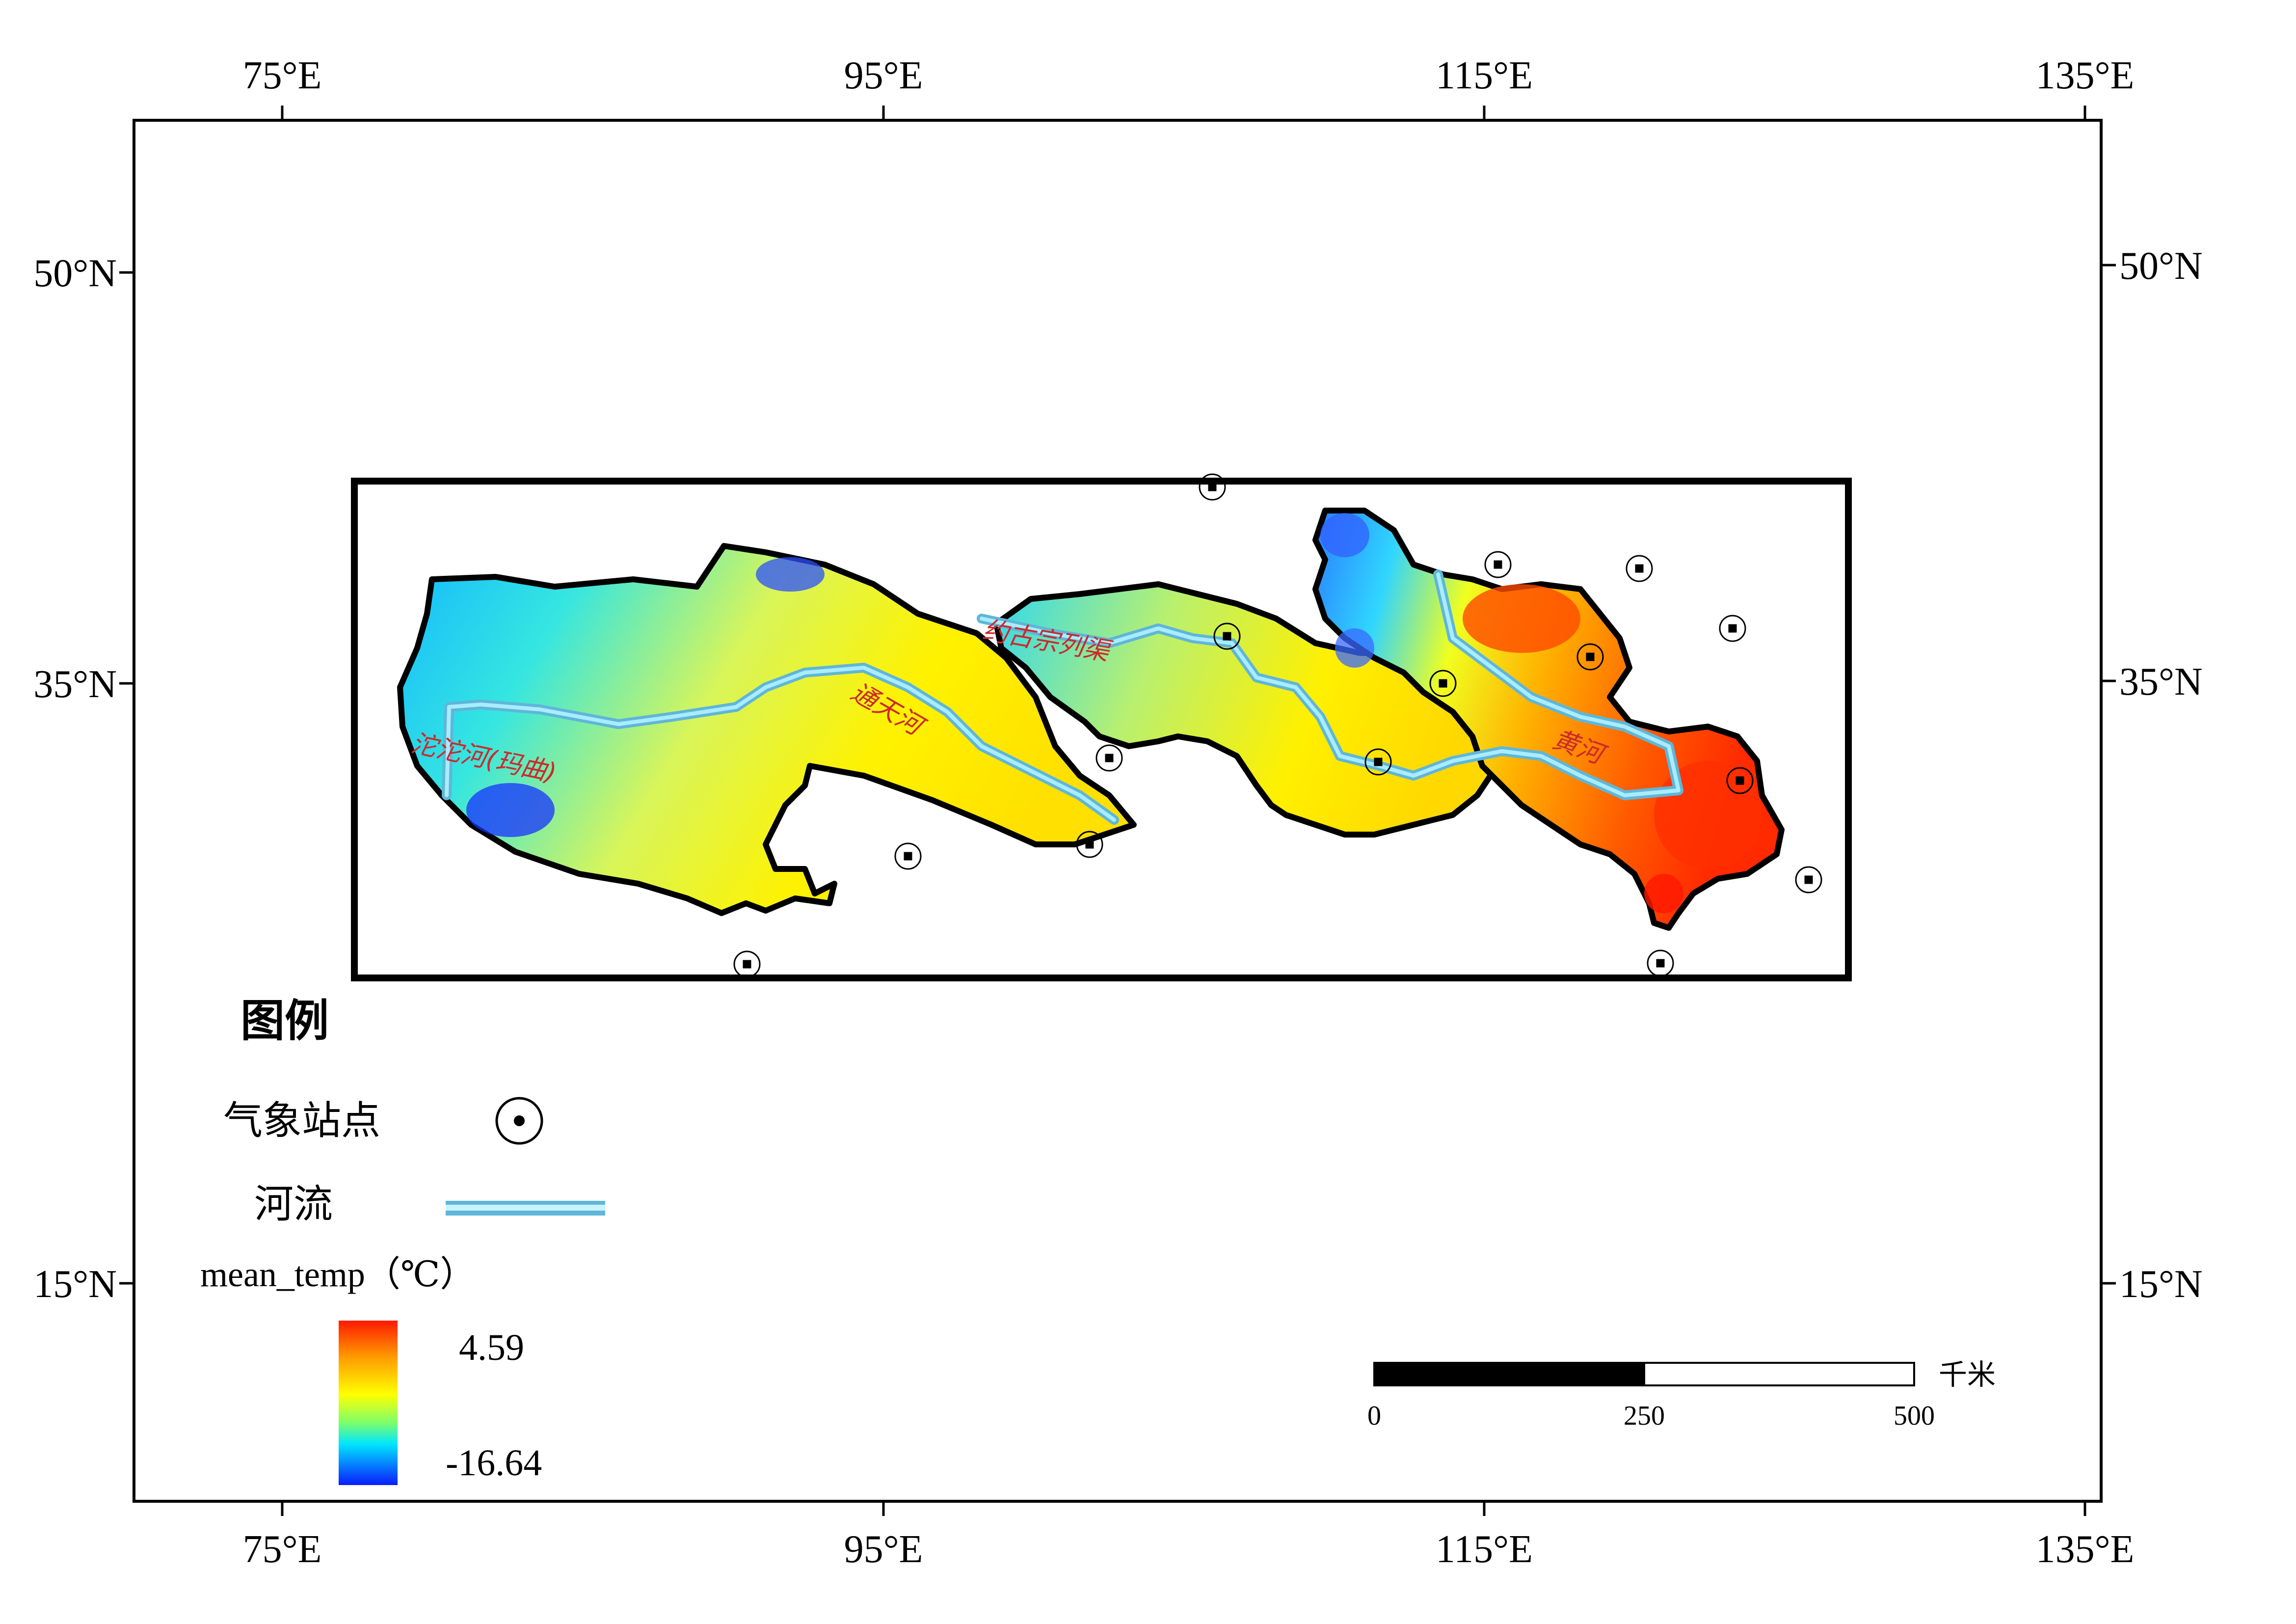 The height and width of the screenshot is (1624, 2296). What do you see at coordinates (75, 273) in the screenshot?
I see `left-label-50n: 50°N` at bounding box center [75, 273].